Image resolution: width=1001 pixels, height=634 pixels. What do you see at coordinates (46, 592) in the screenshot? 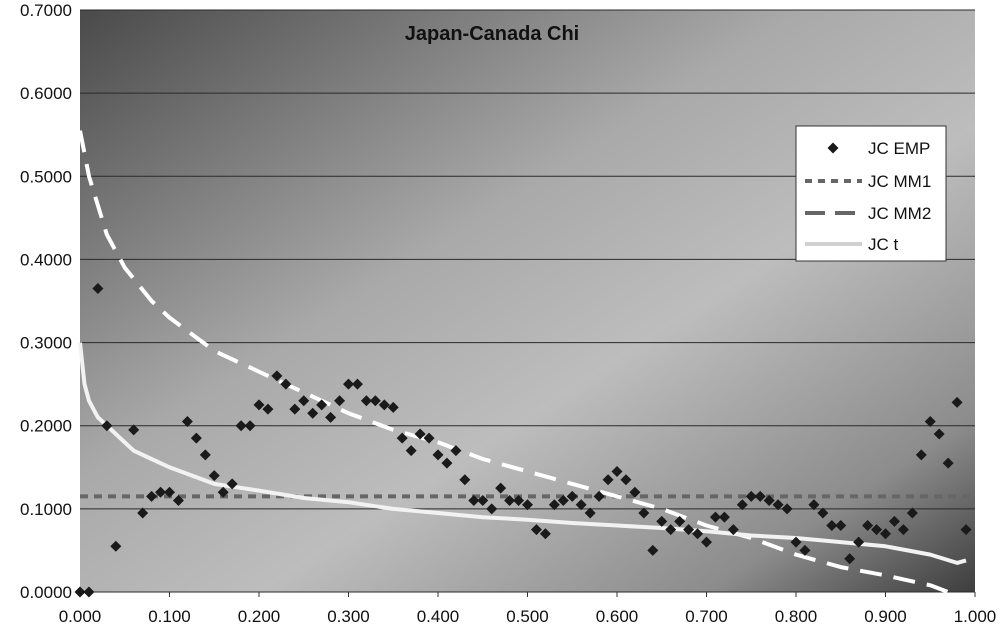
I see `y-tick-label: 0.0000` at bounding box center [46, 592].